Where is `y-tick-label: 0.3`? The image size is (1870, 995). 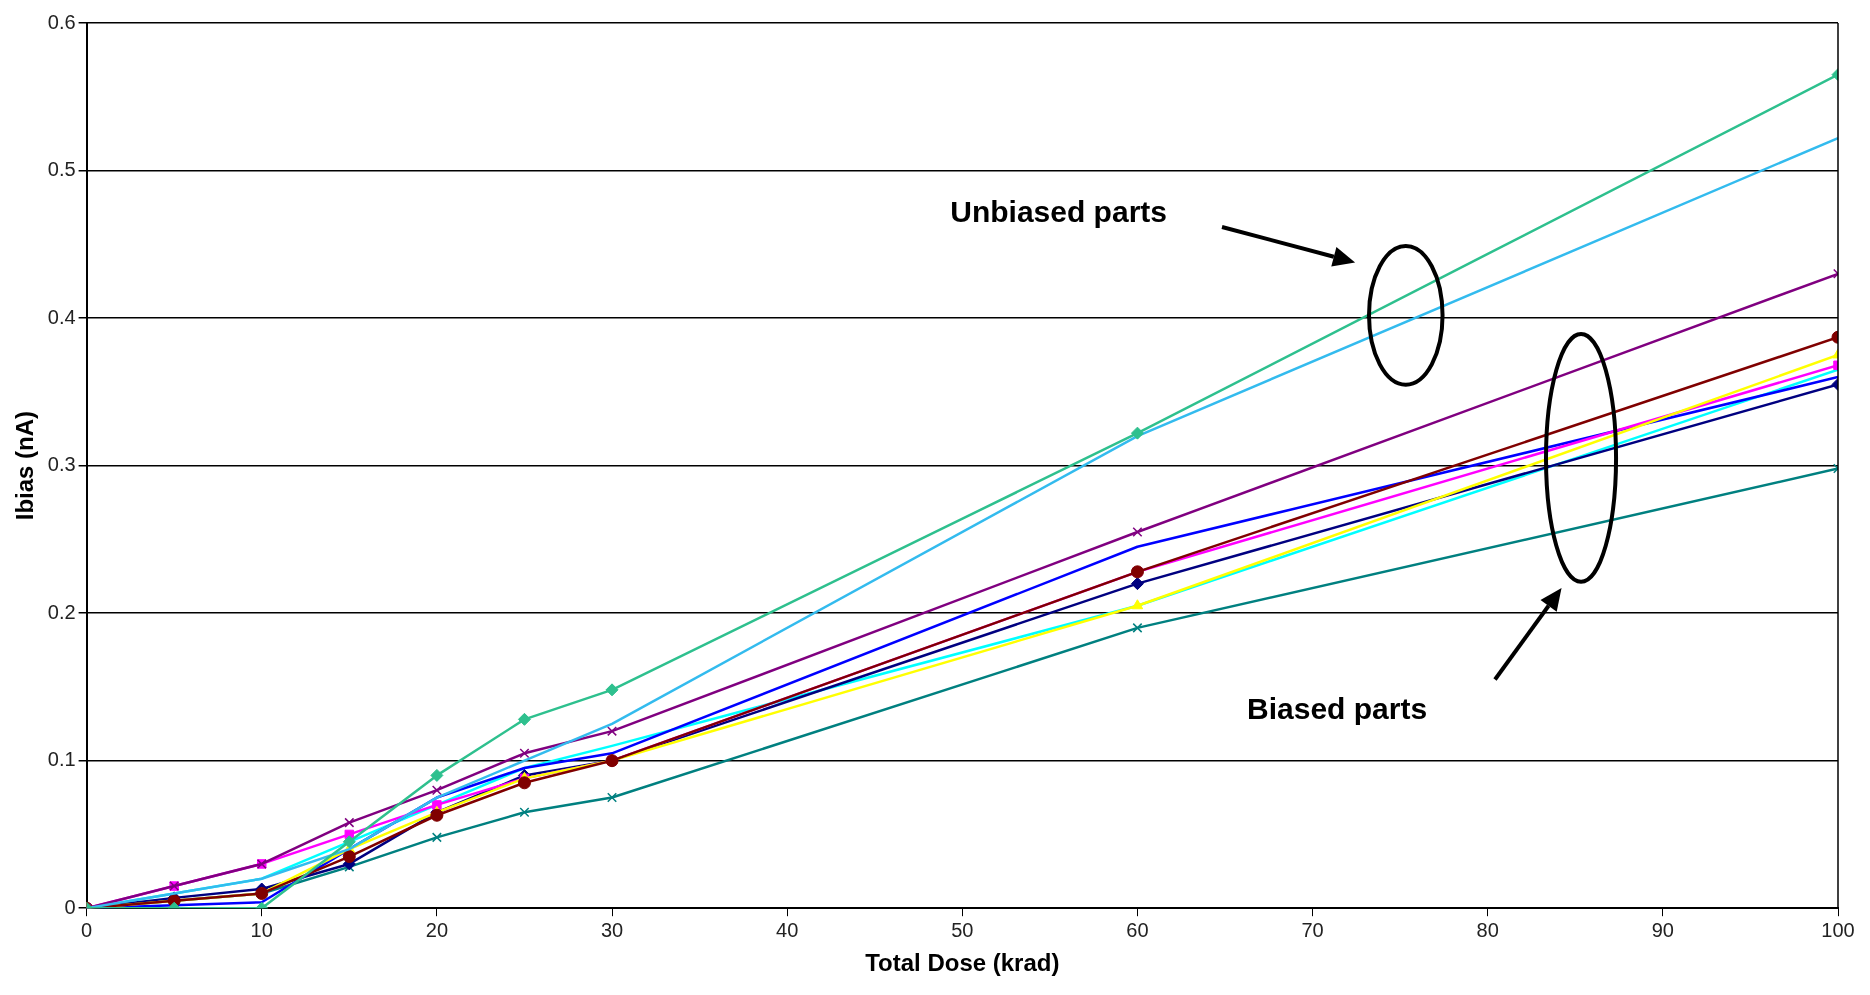
y-tick-label: 0.3 is located at coordinates (61, 464).